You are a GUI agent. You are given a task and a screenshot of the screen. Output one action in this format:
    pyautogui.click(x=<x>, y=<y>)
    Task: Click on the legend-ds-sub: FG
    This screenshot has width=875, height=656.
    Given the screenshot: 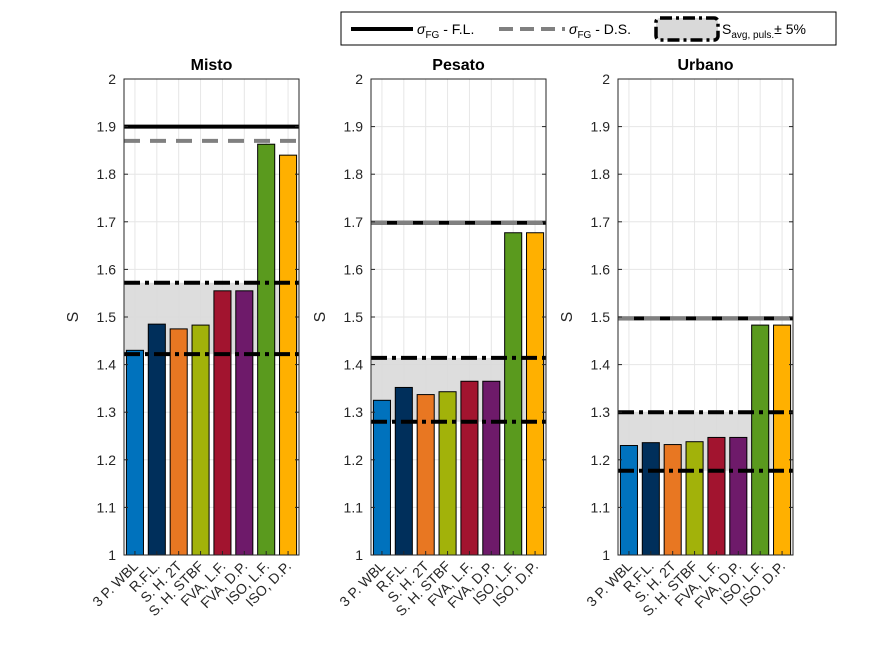 What is the action you would take?
    pyautogui.click(x=584, y=35)
    